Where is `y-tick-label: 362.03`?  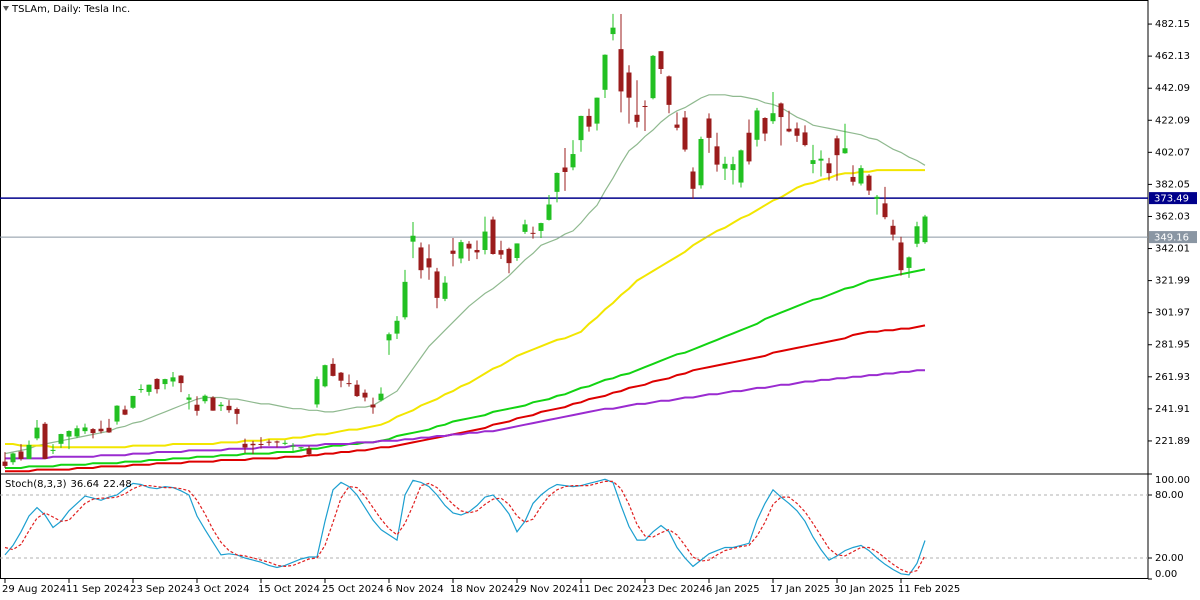
y-tick-label: 362.03 is located at coordinates (1172, 216).